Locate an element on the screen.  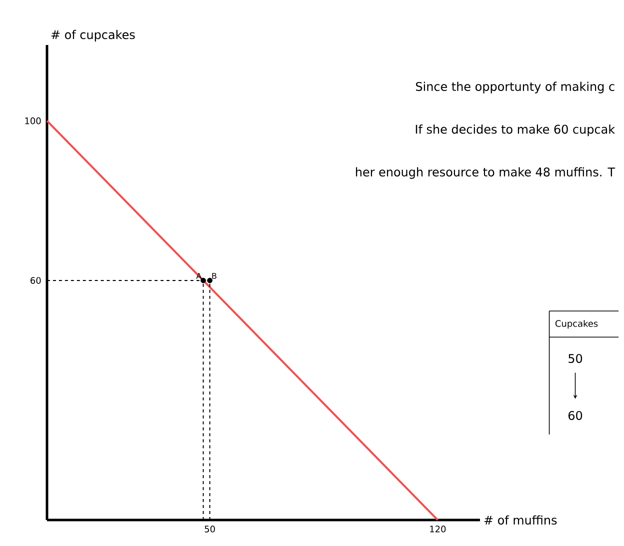
y-axis-title: # of cupcakes is located at coordinates (93, 36).